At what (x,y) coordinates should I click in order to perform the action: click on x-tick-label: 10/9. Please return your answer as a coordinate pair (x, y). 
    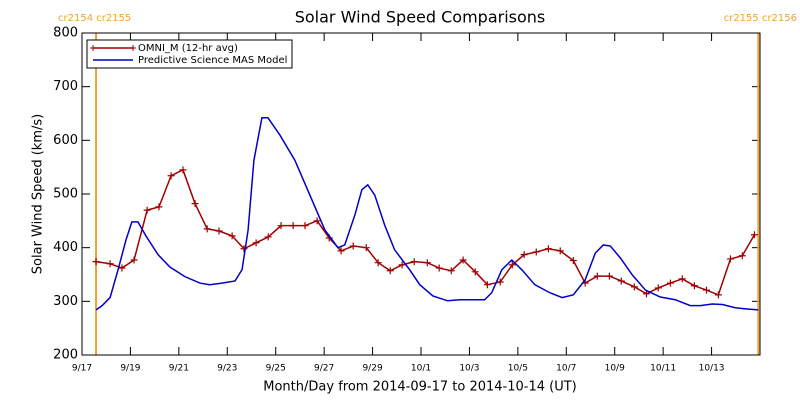
    Looking at the image, I should click on (615, 369).